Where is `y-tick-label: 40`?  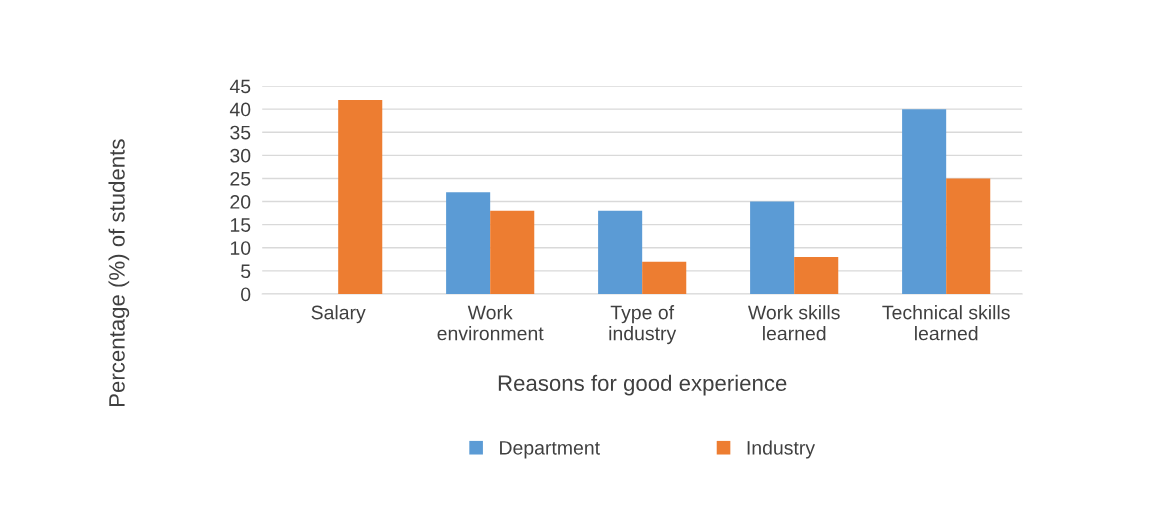 y-tick-label: 40 is located at coordinates (240, 109).